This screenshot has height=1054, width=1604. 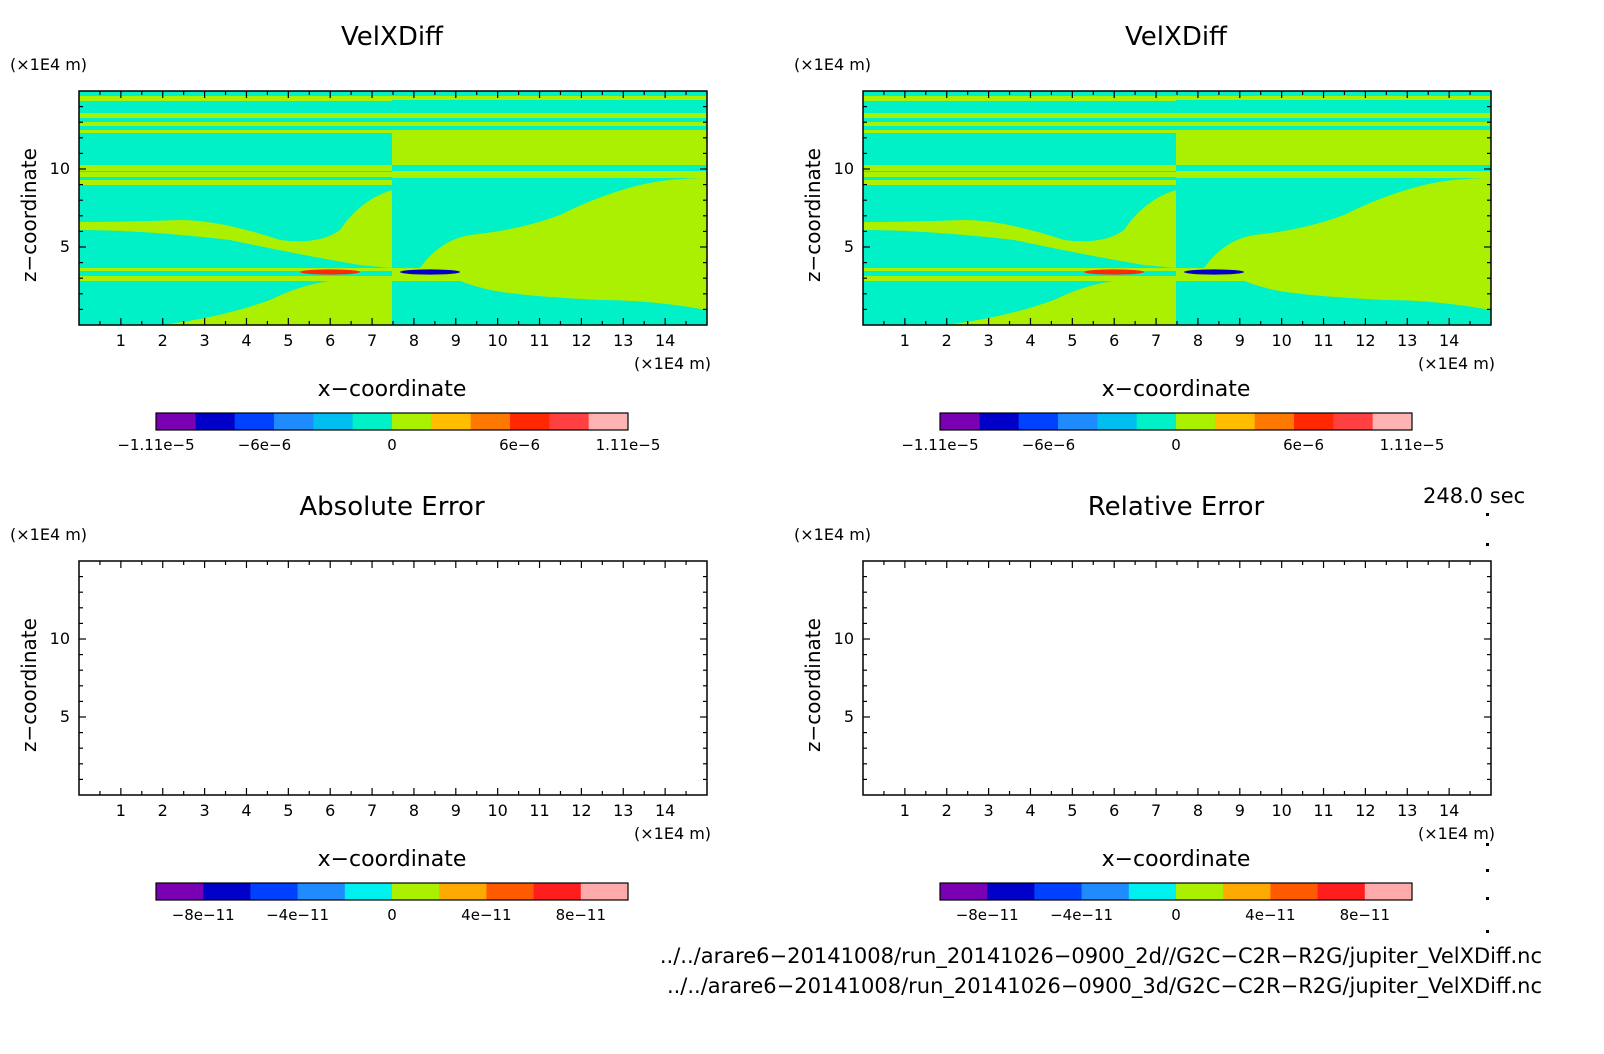 I want to click on colorbar-frame, so click(x=392, y=421).